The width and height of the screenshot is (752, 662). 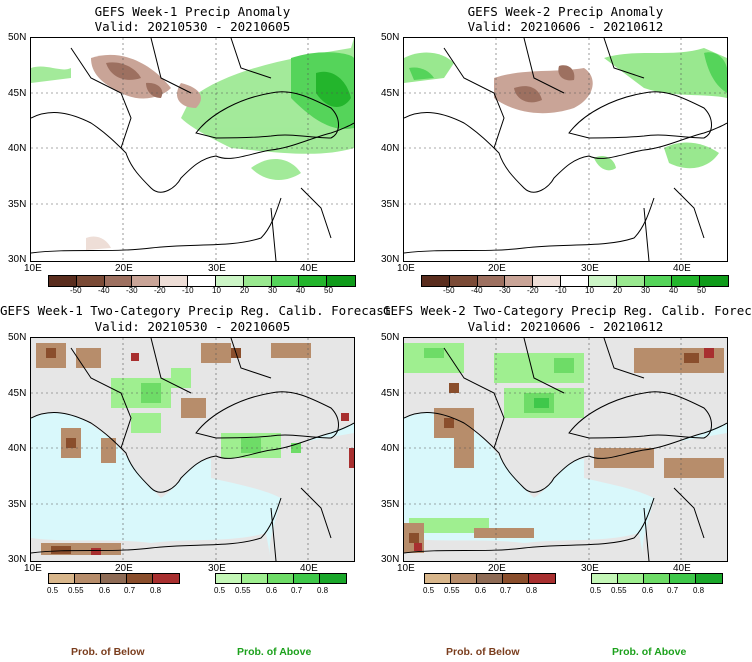 I want to click on panel2-lon-40: 40E, so click(x=682, y=268).